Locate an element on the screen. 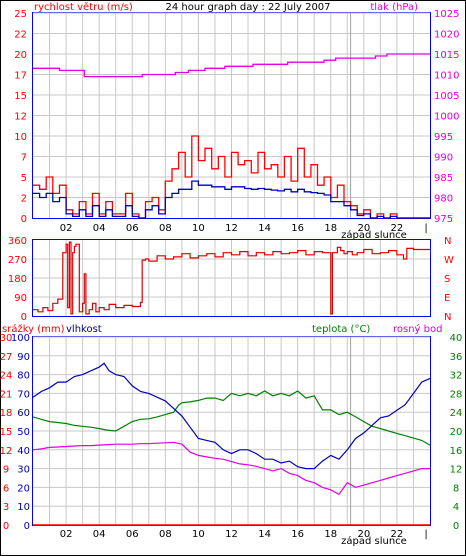  pressure-tick-label: 975 is located at coordinates (443, 219).